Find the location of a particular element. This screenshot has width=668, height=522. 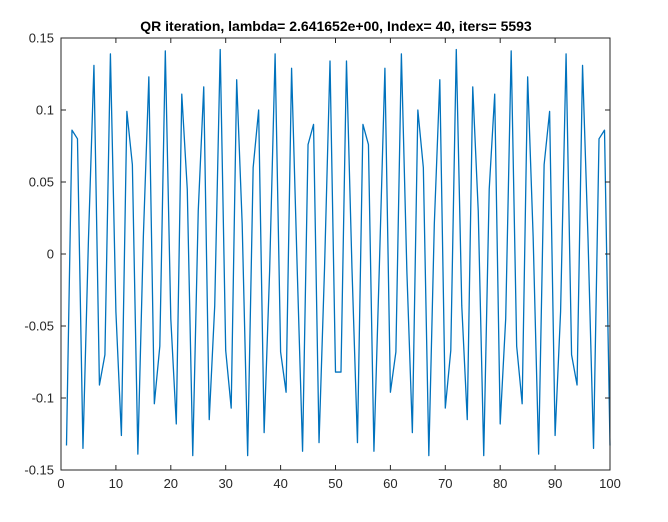

y-tick-label: -0.05 is located at coordinates (39, 326).